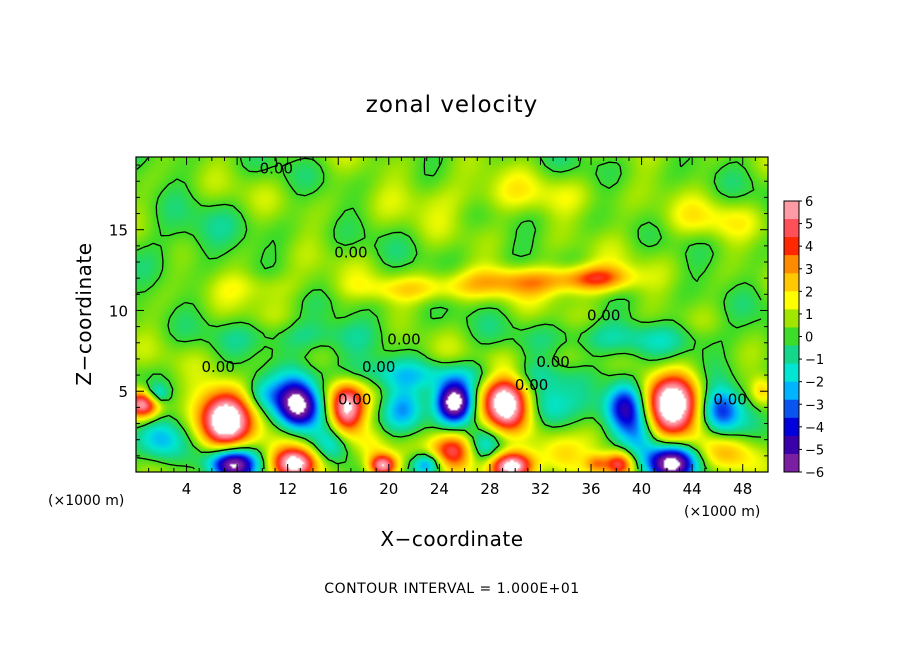 The height and width of the screenshot is (654, 904). I want to click on x-tick-label: 16, so click(338, 489).